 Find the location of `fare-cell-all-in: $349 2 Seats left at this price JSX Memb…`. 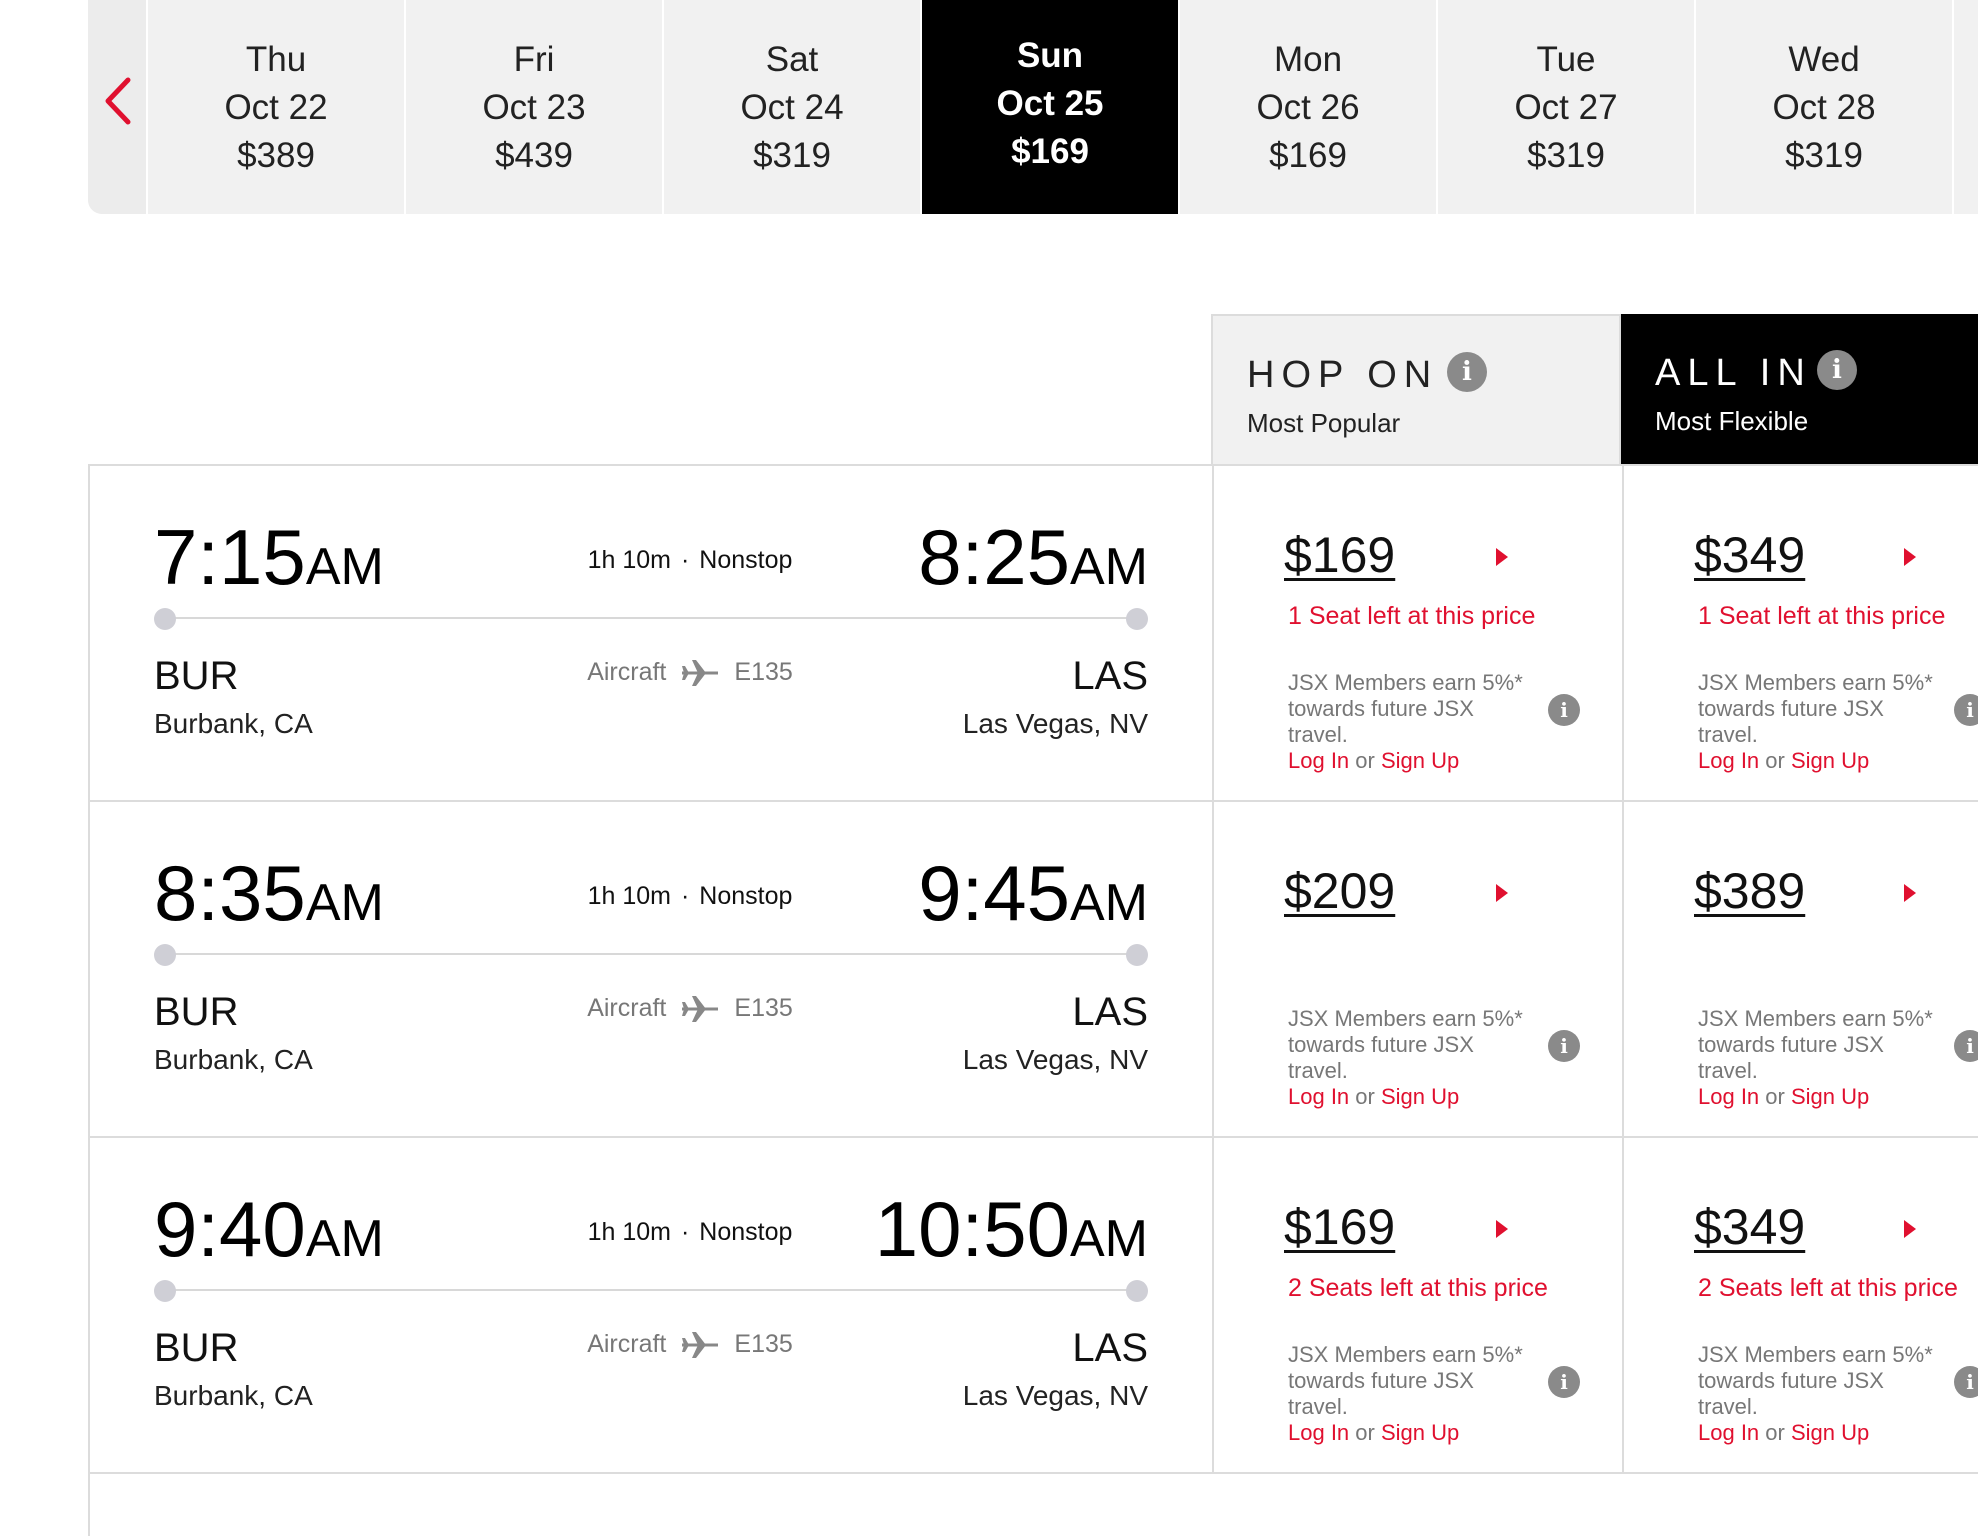

fare-cell-all-in: $349 2 Seats left at this price JSX Memb… is located at coordinates (1800, 1305).